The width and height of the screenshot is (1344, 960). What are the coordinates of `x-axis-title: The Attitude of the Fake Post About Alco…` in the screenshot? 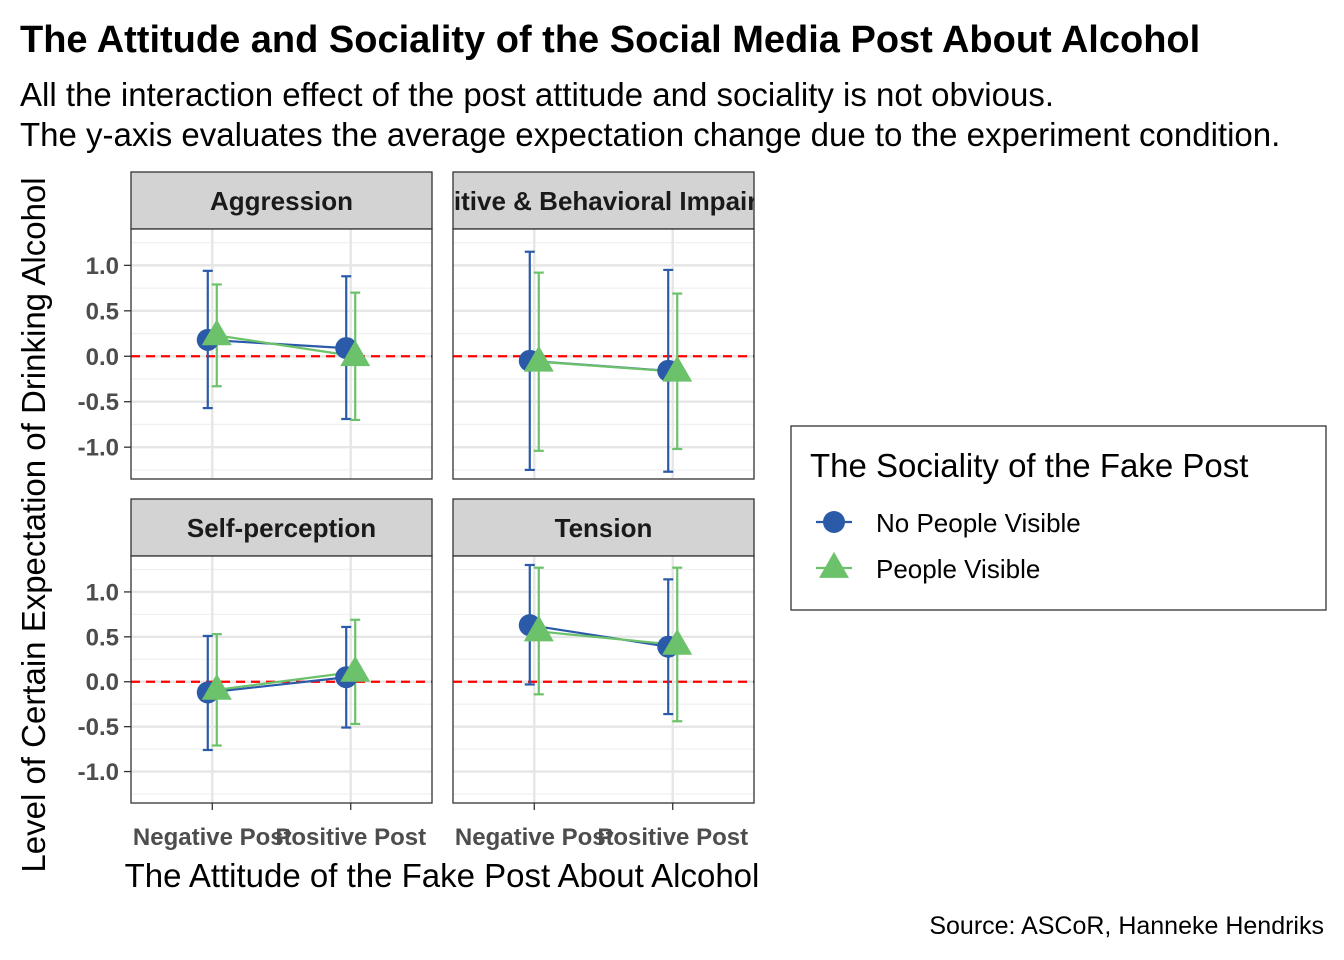 It's located at (442, 875).